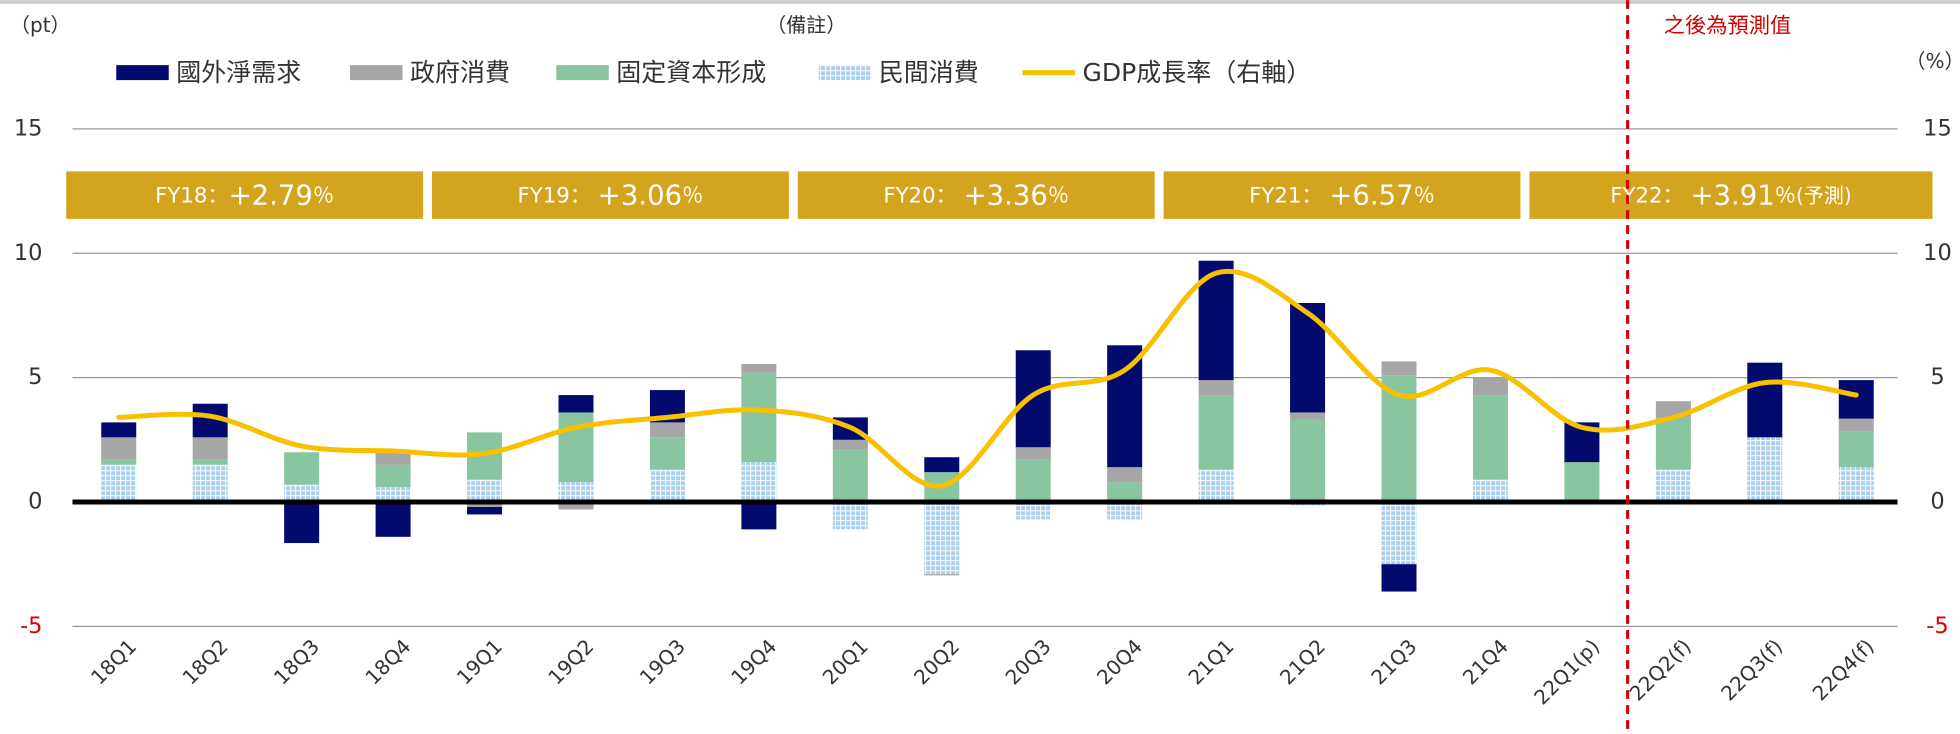  Describe the element at coordinates (1824, 195) in the screenshot. I see `fy-banner-suffix: (予測)` at that location.